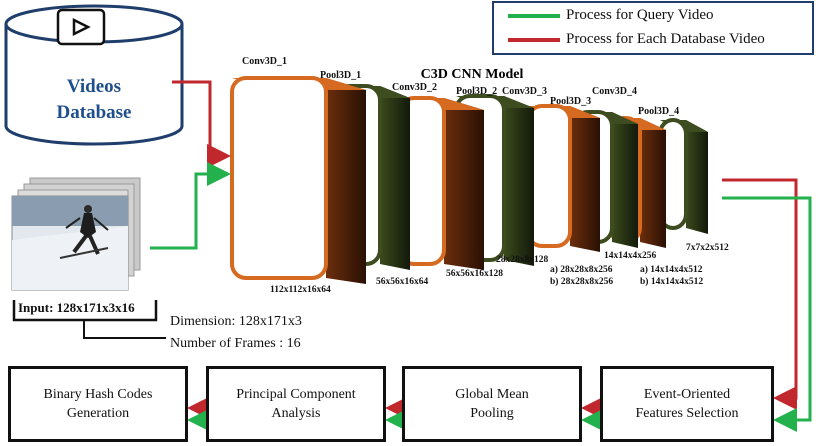  I want to click on input-frames-stack, so click(76, 234).